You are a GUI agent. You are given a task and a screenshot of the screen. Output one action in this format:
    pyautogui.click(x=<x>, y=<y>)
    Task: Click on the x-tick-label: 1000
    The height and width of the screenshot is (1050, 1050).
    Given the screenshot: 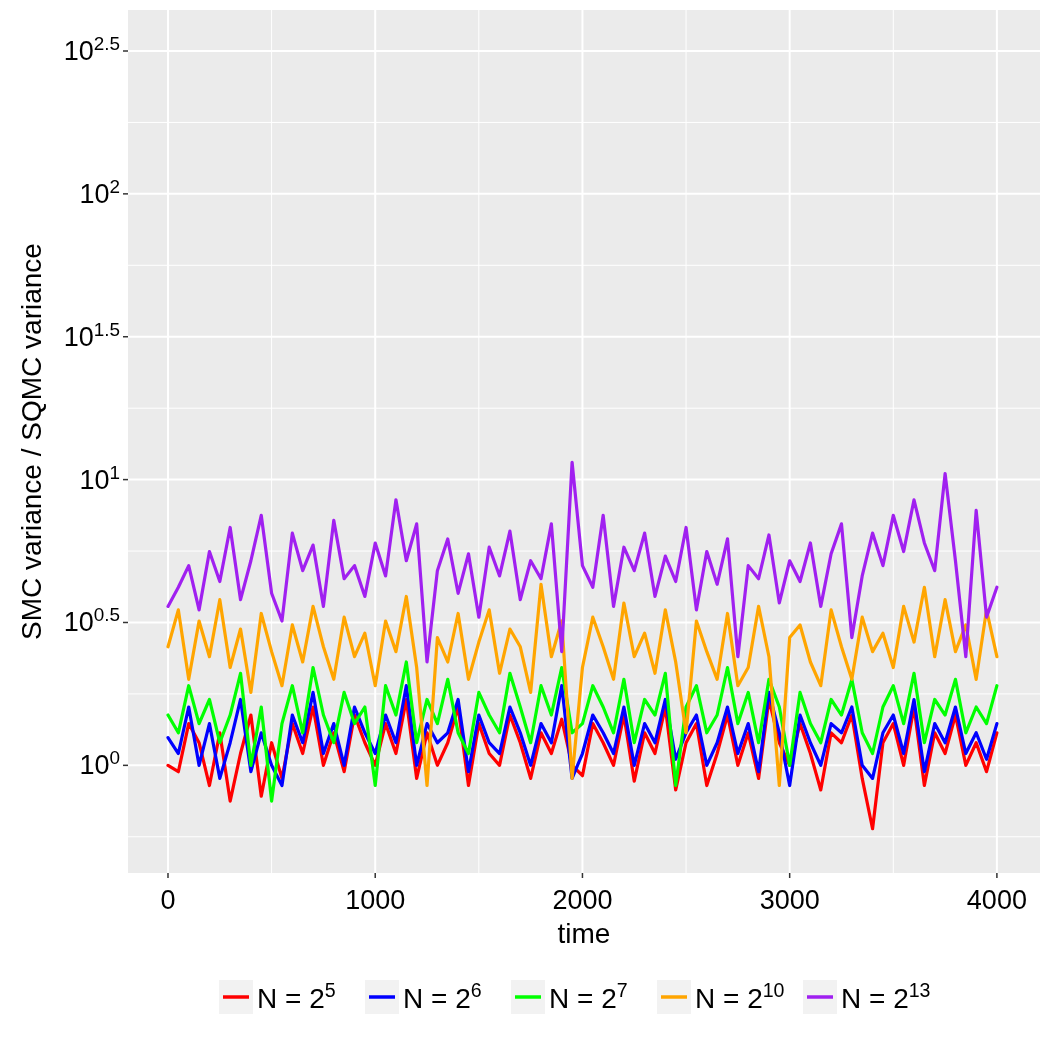 What is the action you would take?
    pyautogui.click(x=375, y=900)
    